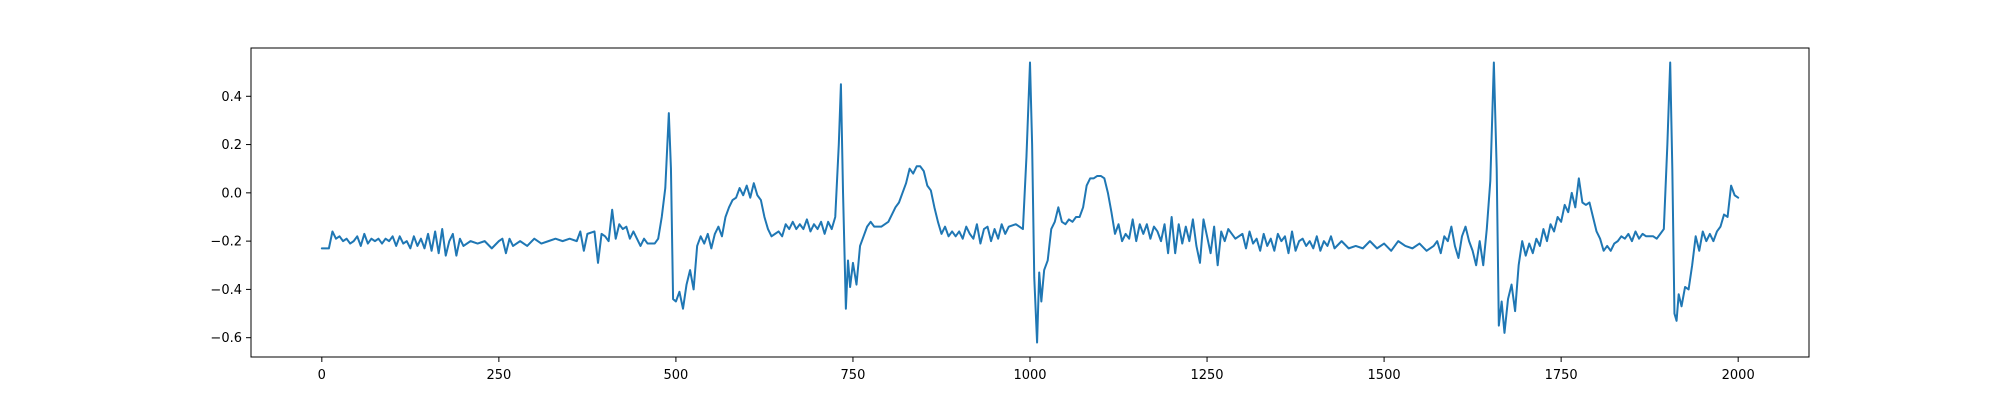 The image size is (2000, 400). Describe the element at coordinates (231, 145) in the screenshot. I see `y-tick-label: 0.2` at that location.